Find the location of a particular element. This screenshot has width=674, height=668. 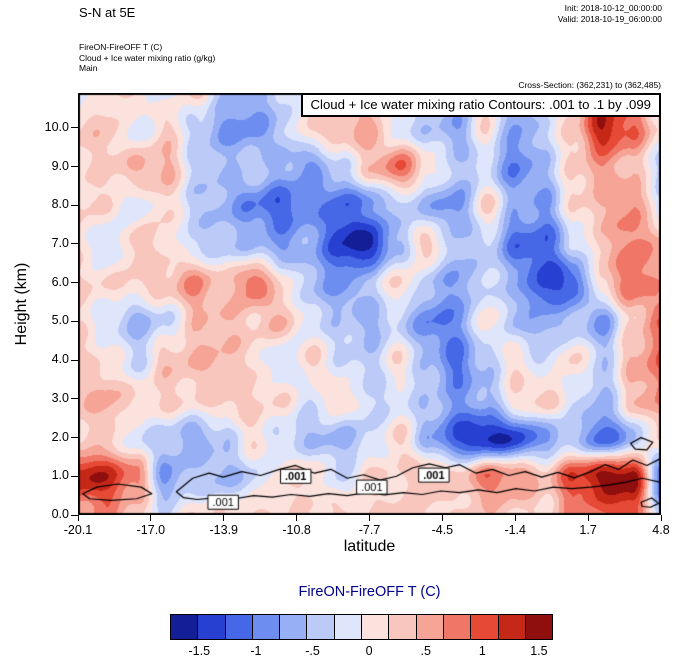

y-tick-label: 10.0 is located at coordinates (56, 126).